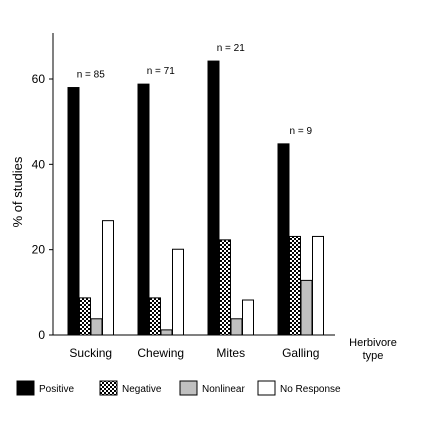  What do you see at coordinates (230, 353) in the screenshot?
I see `x-category-label: Mites` at bounding box center [230, 353].